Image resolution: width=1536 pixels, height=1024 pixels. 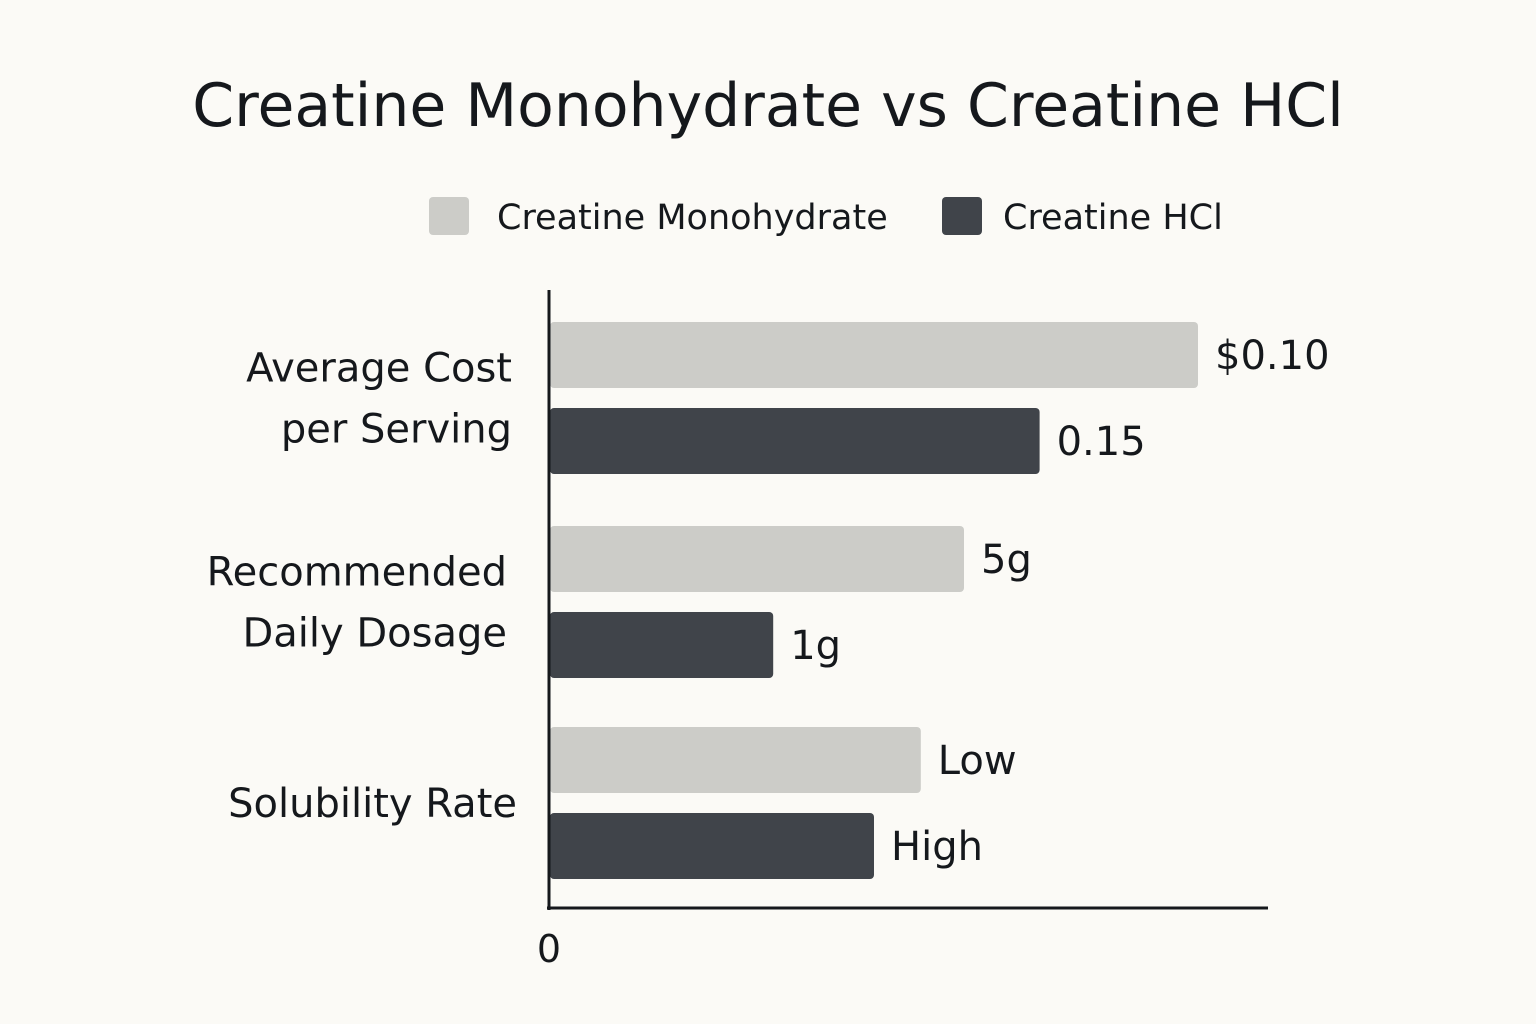 What do you see at coordinates (757, 559) in the screenshot?
I see `bar-cat2-series1` at bounding box center [757, 559].